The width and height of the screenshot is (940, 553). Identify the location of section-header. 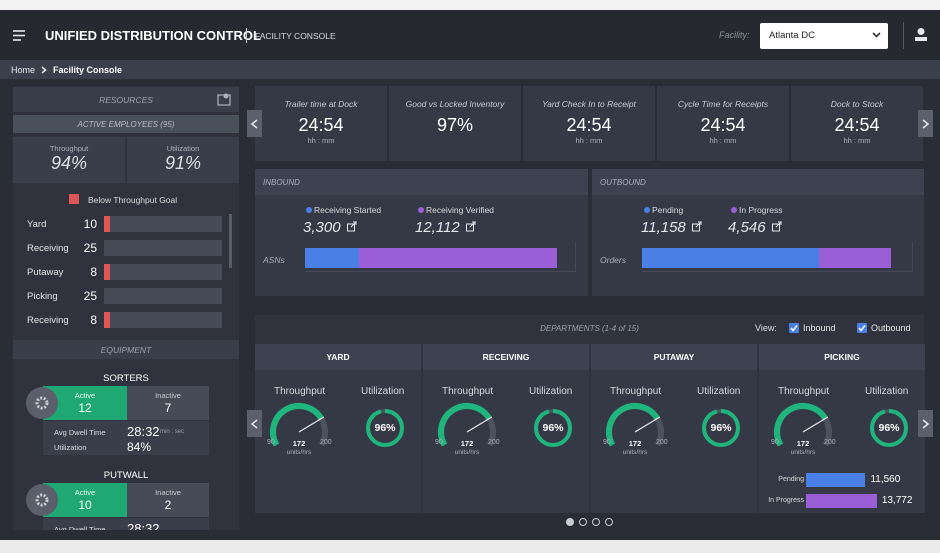
(126, 349).